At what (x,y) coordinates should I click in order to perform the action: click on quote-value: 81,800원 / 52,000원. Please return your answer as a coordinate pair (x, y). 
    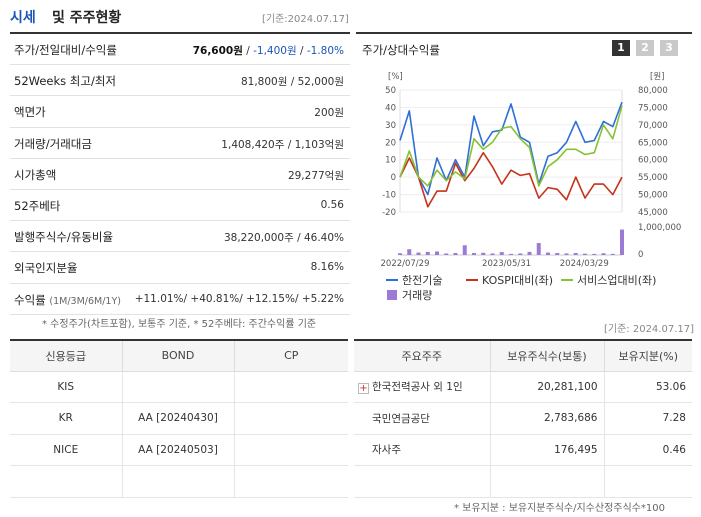
    Looking at the image, I should click on (292, 82).